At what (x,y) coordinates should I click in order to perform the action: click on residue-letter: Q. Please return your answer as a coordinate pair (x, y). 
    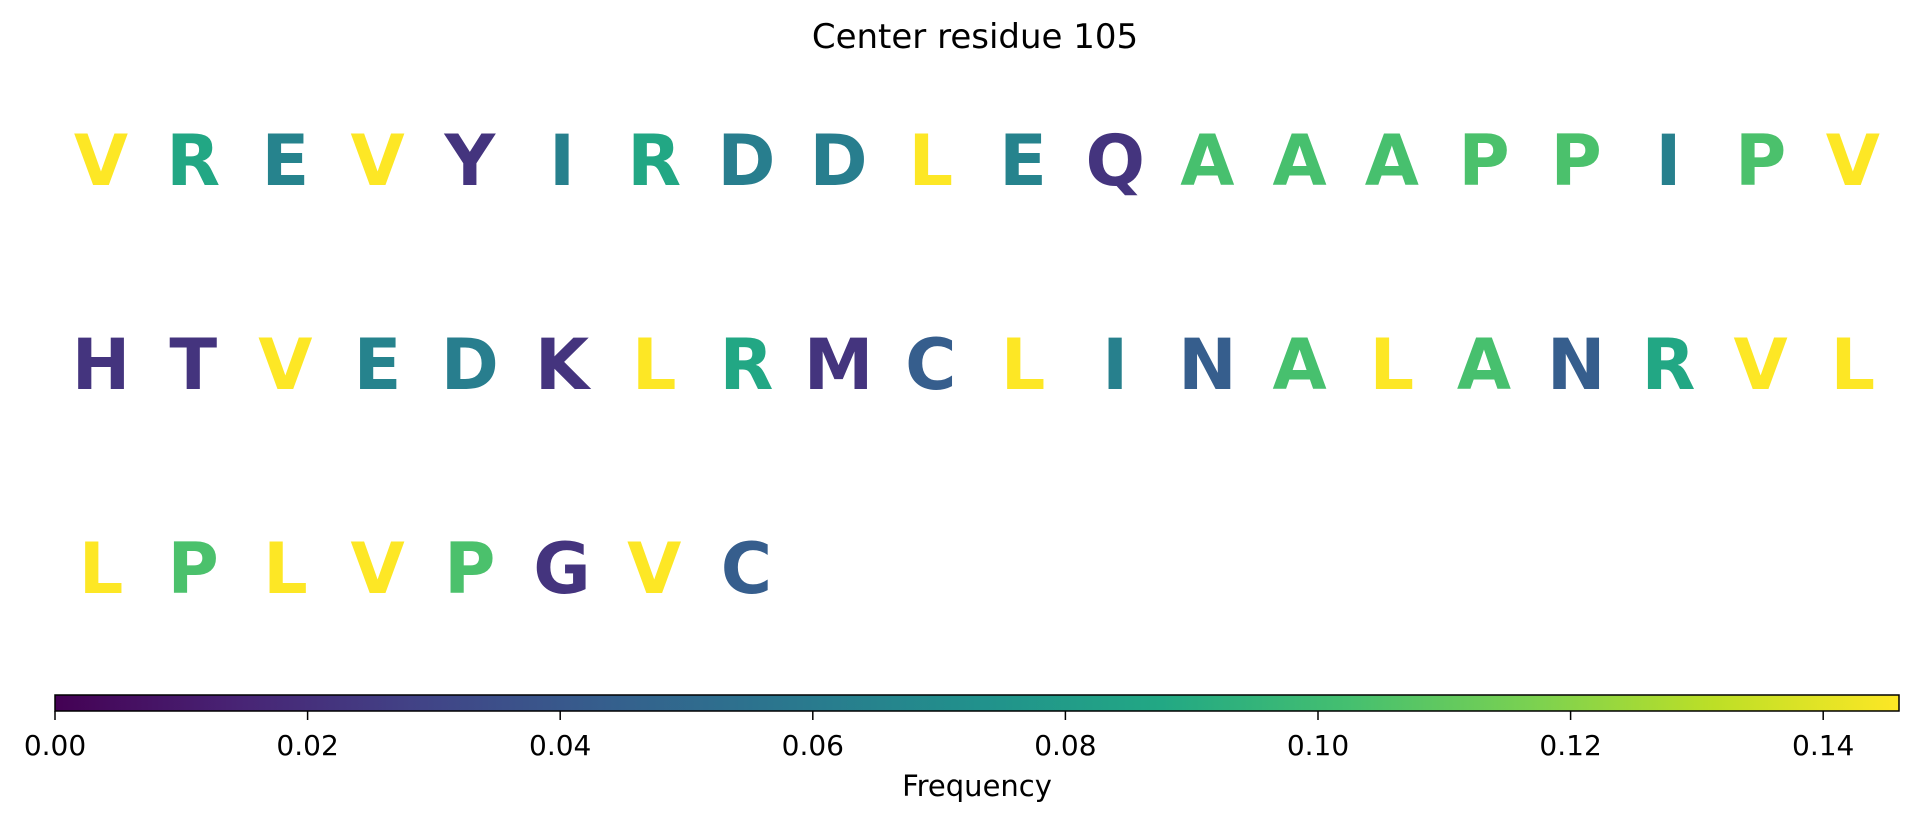
    Looking at the image, I should click on (1115, 161).